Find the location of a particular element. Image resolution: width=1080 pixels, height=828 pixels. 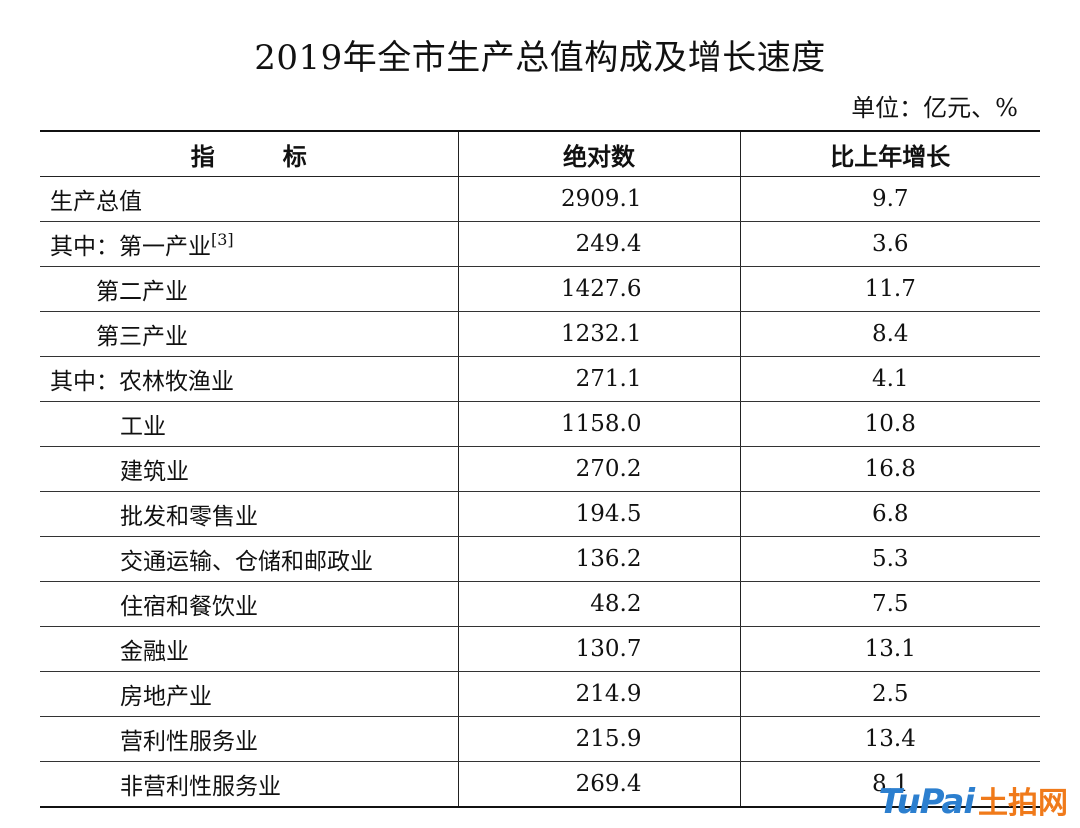

row-indicator-label: 批发和零售业 is located at coordinates (189, 517).